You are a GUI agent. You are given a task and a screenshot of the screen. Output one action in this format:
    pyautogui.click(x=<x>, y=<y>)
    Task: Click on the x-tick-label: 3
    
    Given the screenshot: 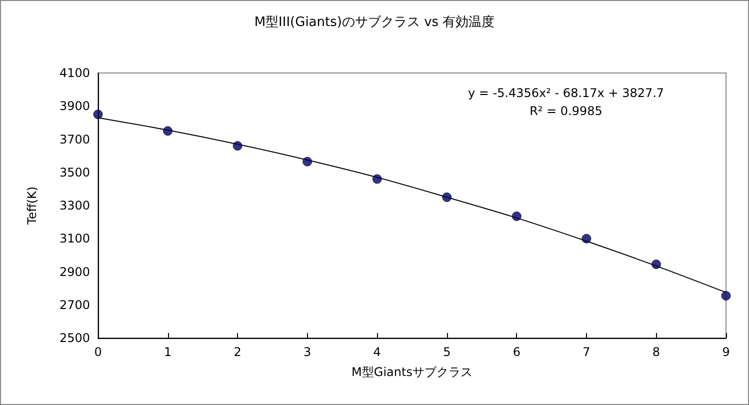 What is the action you would take?
    pyautogui.click(x=308, y=352)
    